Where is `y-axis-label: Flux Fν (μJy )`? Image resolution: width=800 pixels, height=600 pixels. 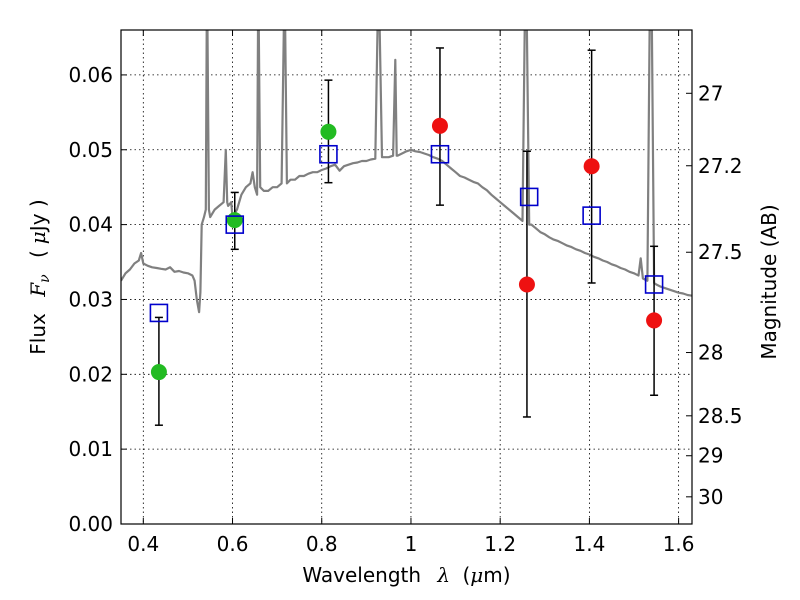 y-axis-label: Flux Fν (μJy ) is located at coordinates (40, 276).